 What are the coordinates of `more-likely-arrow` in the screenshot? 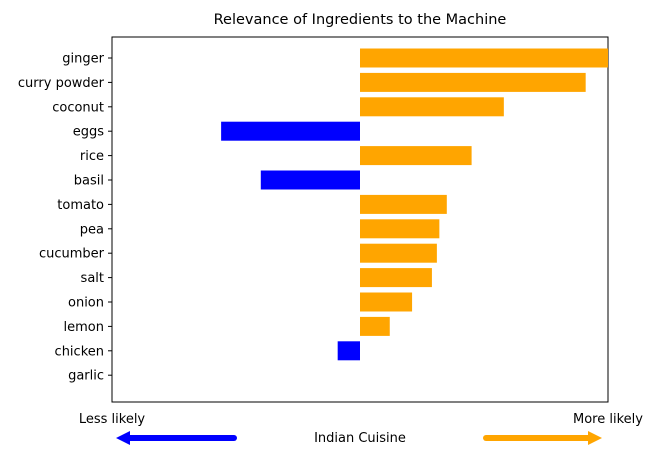 It's located at (542, 438).